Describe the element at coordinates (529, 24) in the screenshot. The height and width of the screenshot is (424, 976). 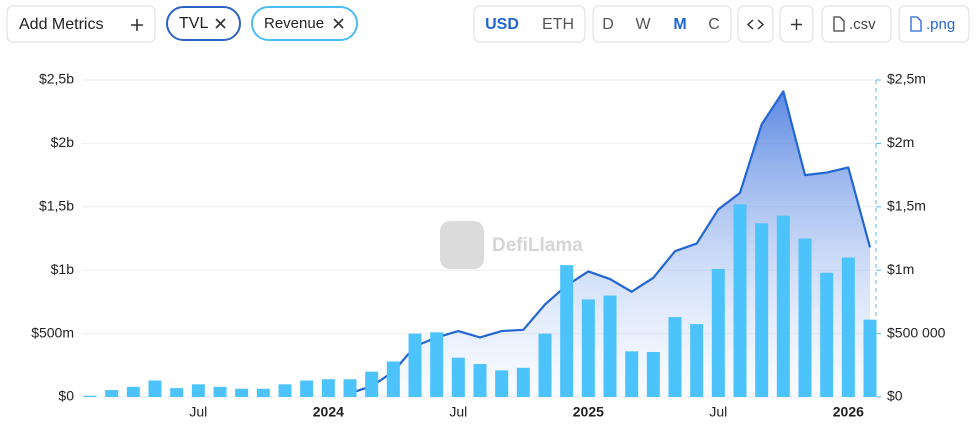
I see `currency-group` at that location.